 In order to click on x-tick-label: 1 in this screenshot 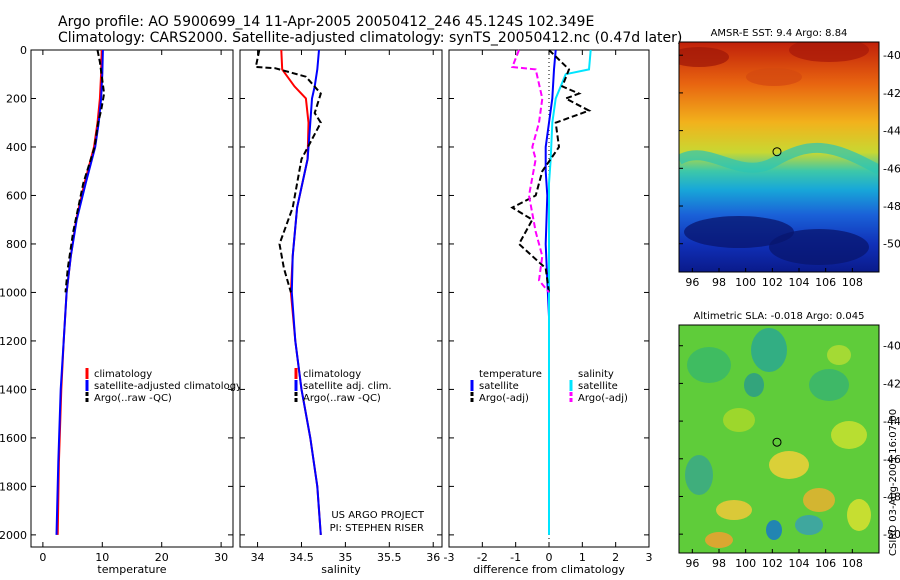, I will do `click(582, 557)`.